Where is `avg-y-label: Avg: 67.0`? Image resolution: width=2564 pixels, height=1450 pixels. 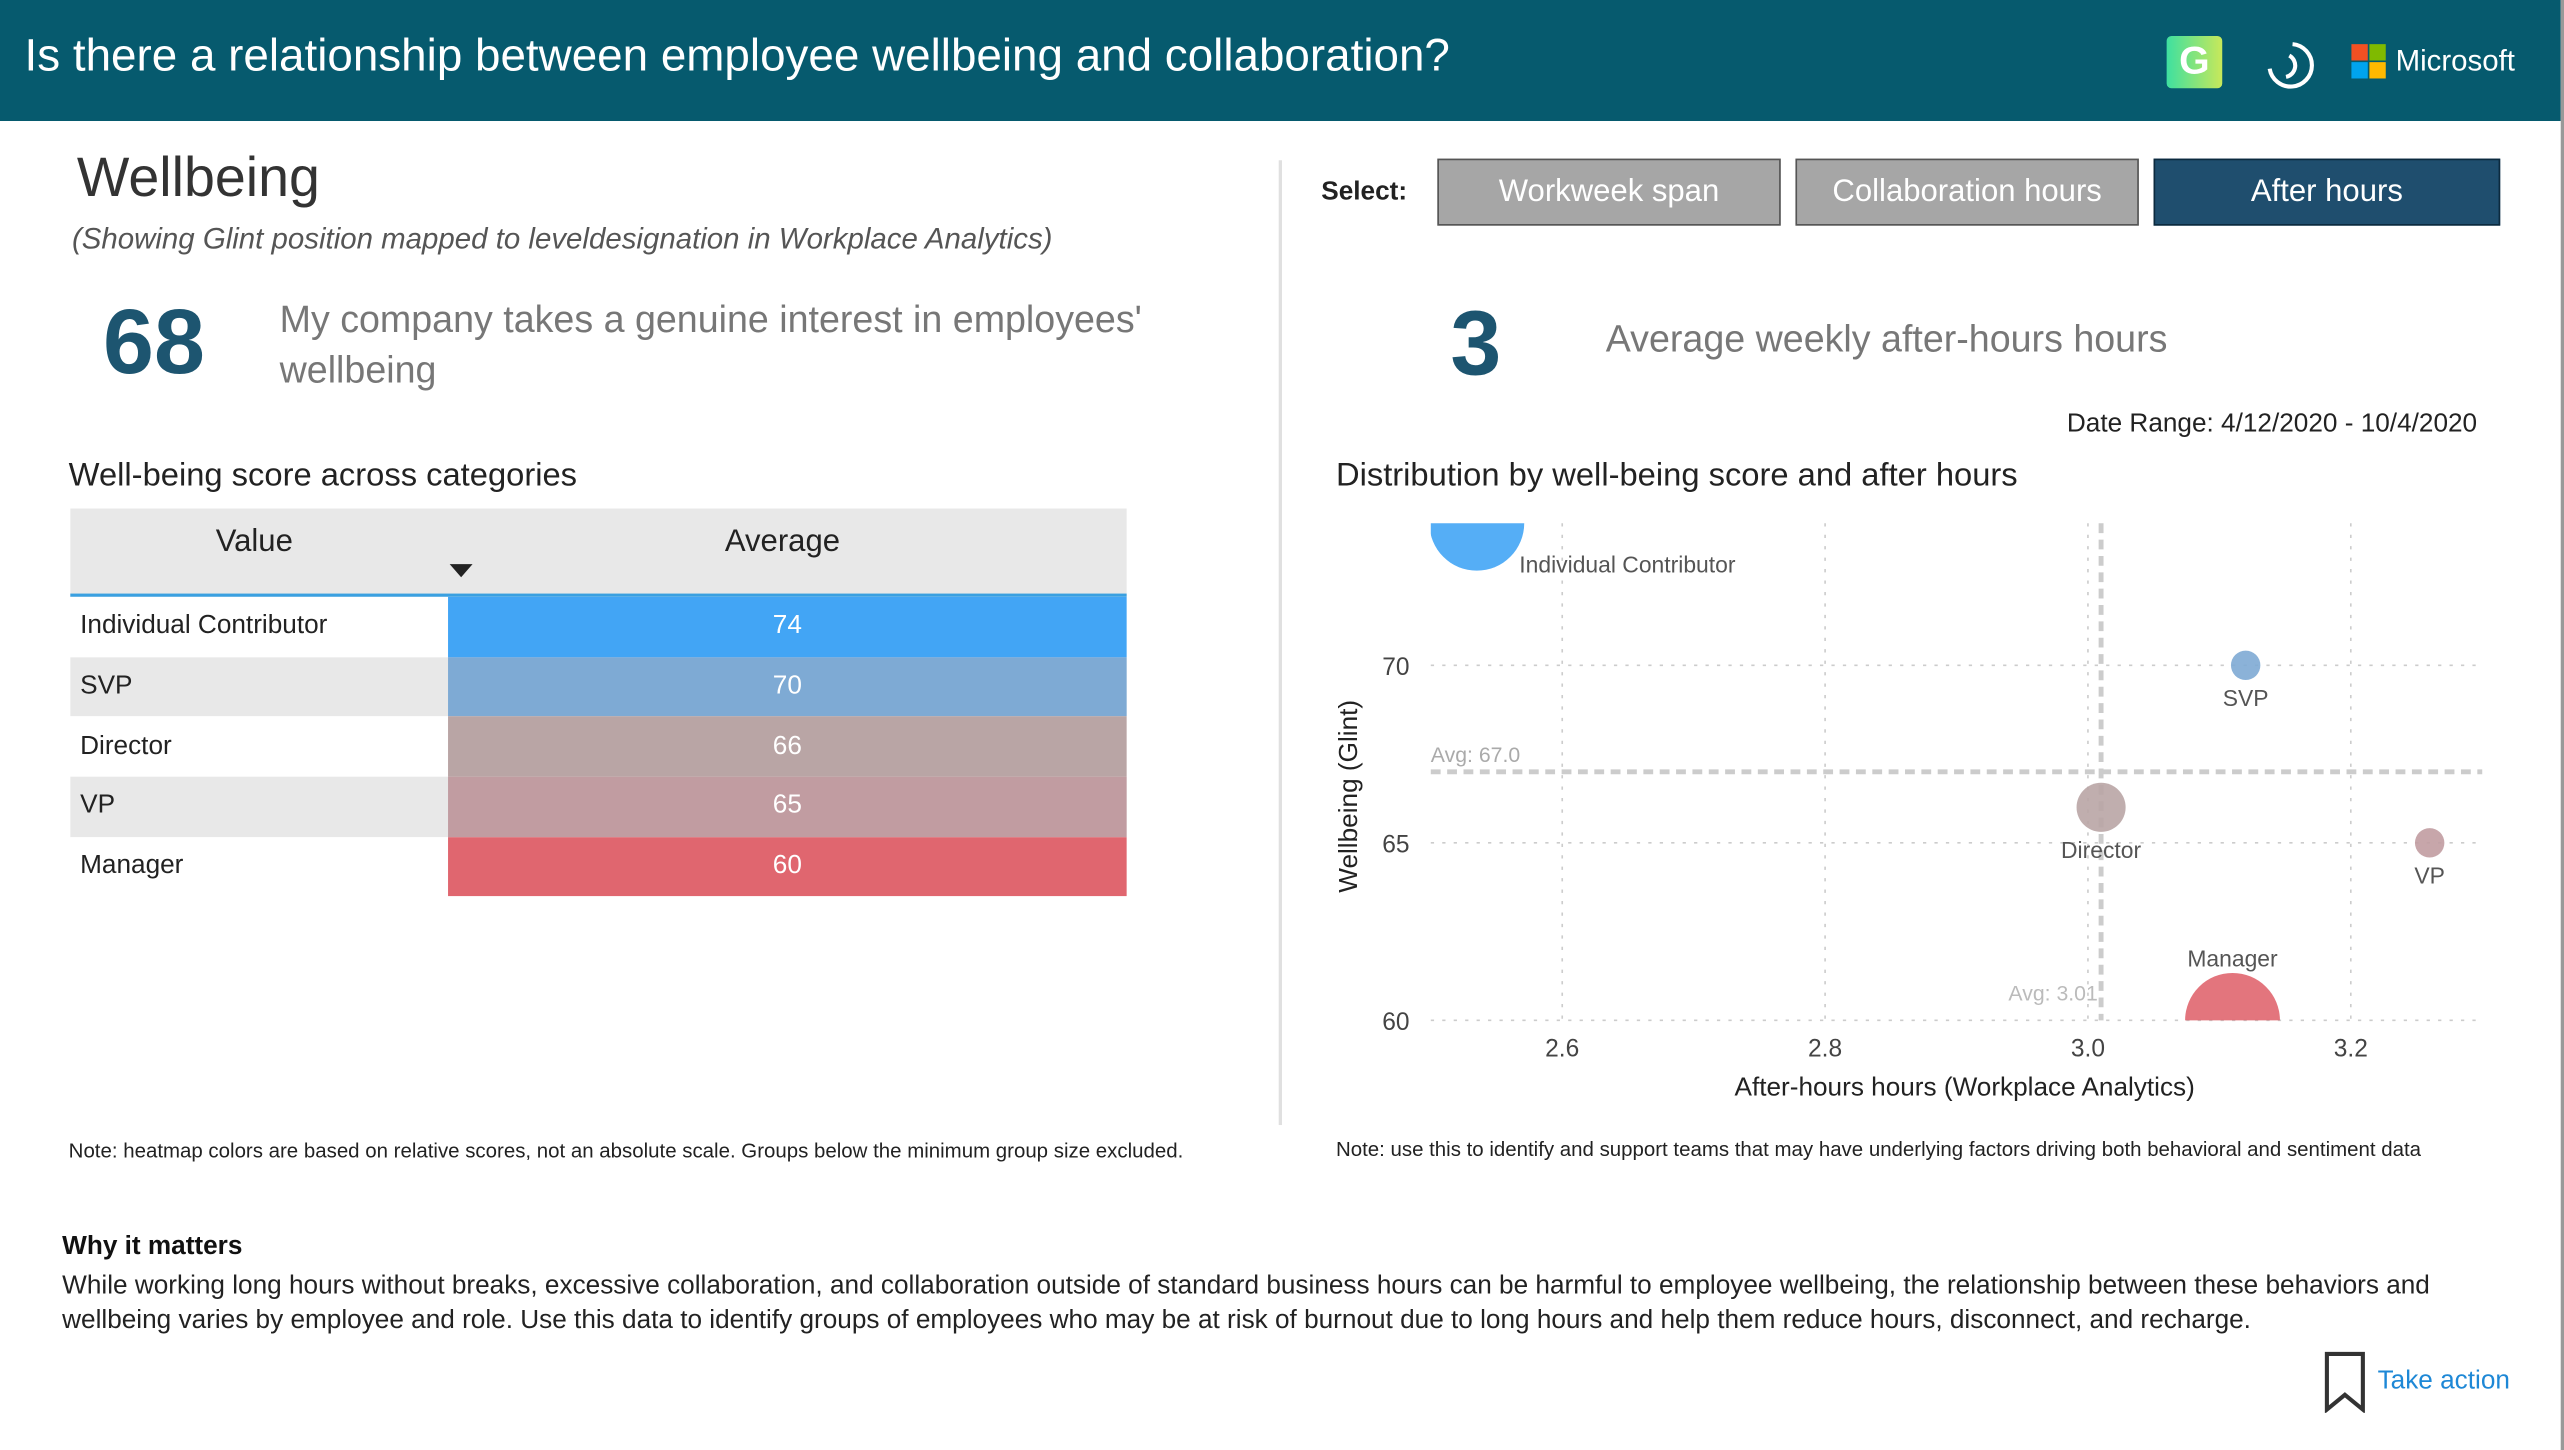
avg-y-label: Avg: 67.0 is located at coordinates (1475, 755).